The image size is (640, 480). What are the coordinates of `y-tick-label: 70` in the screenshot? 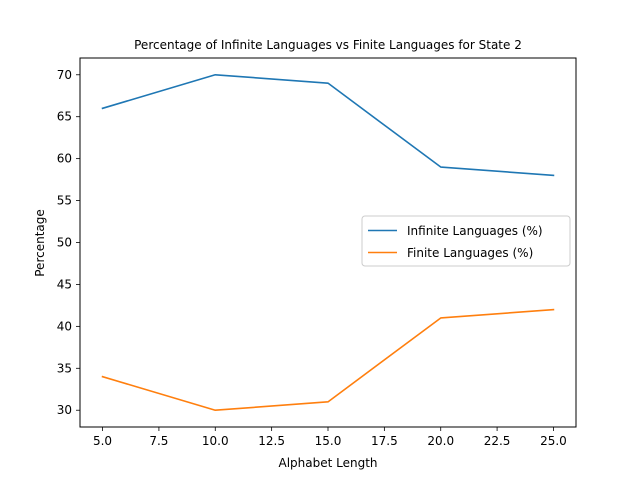 It's located at (64, 75).